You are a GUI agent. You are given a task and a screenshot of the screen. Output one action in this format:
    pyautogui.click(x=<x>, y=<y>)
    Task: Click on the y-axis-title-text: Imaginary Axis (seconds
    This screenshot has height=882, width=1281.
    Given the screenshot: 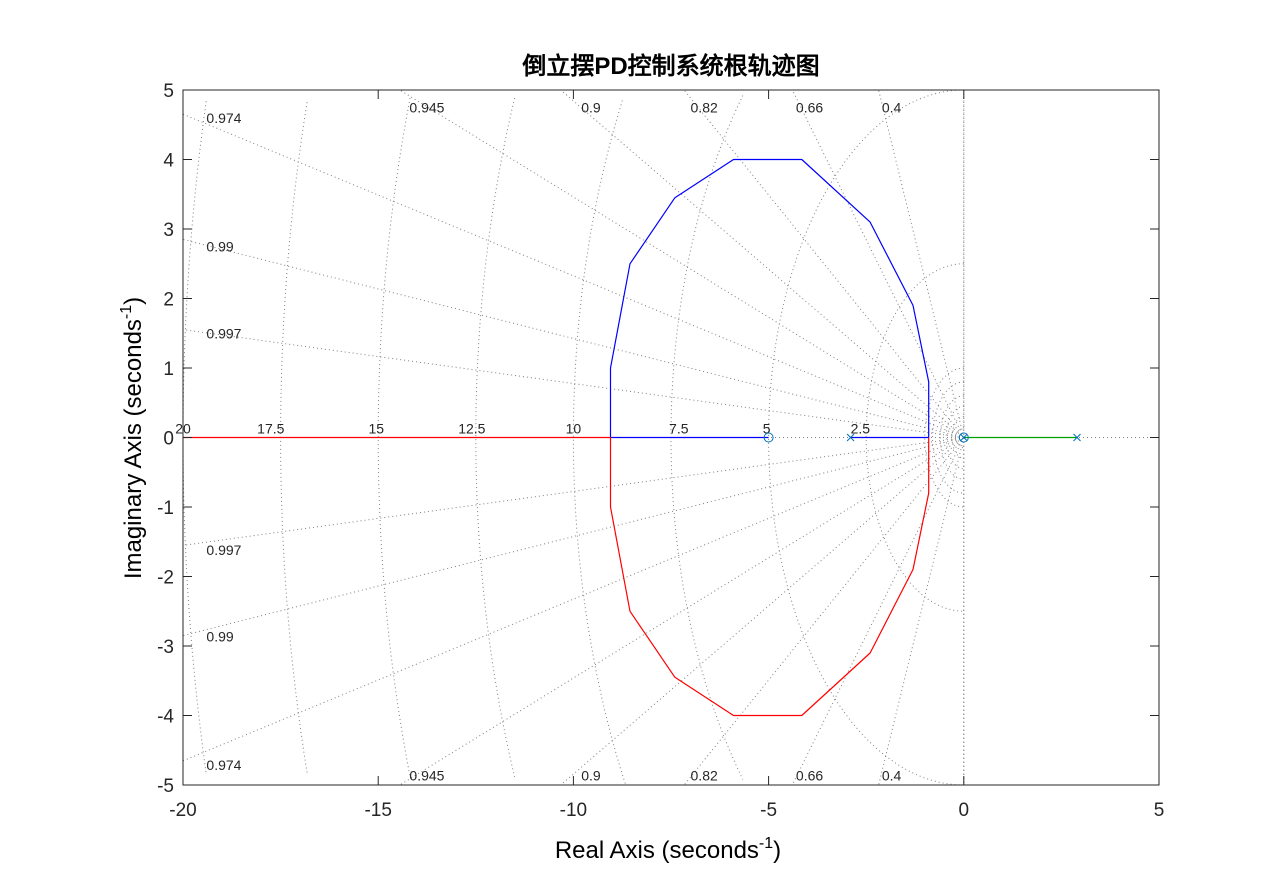 What is the action you would take?
    pyautogui.click(x=133, y=449)
    